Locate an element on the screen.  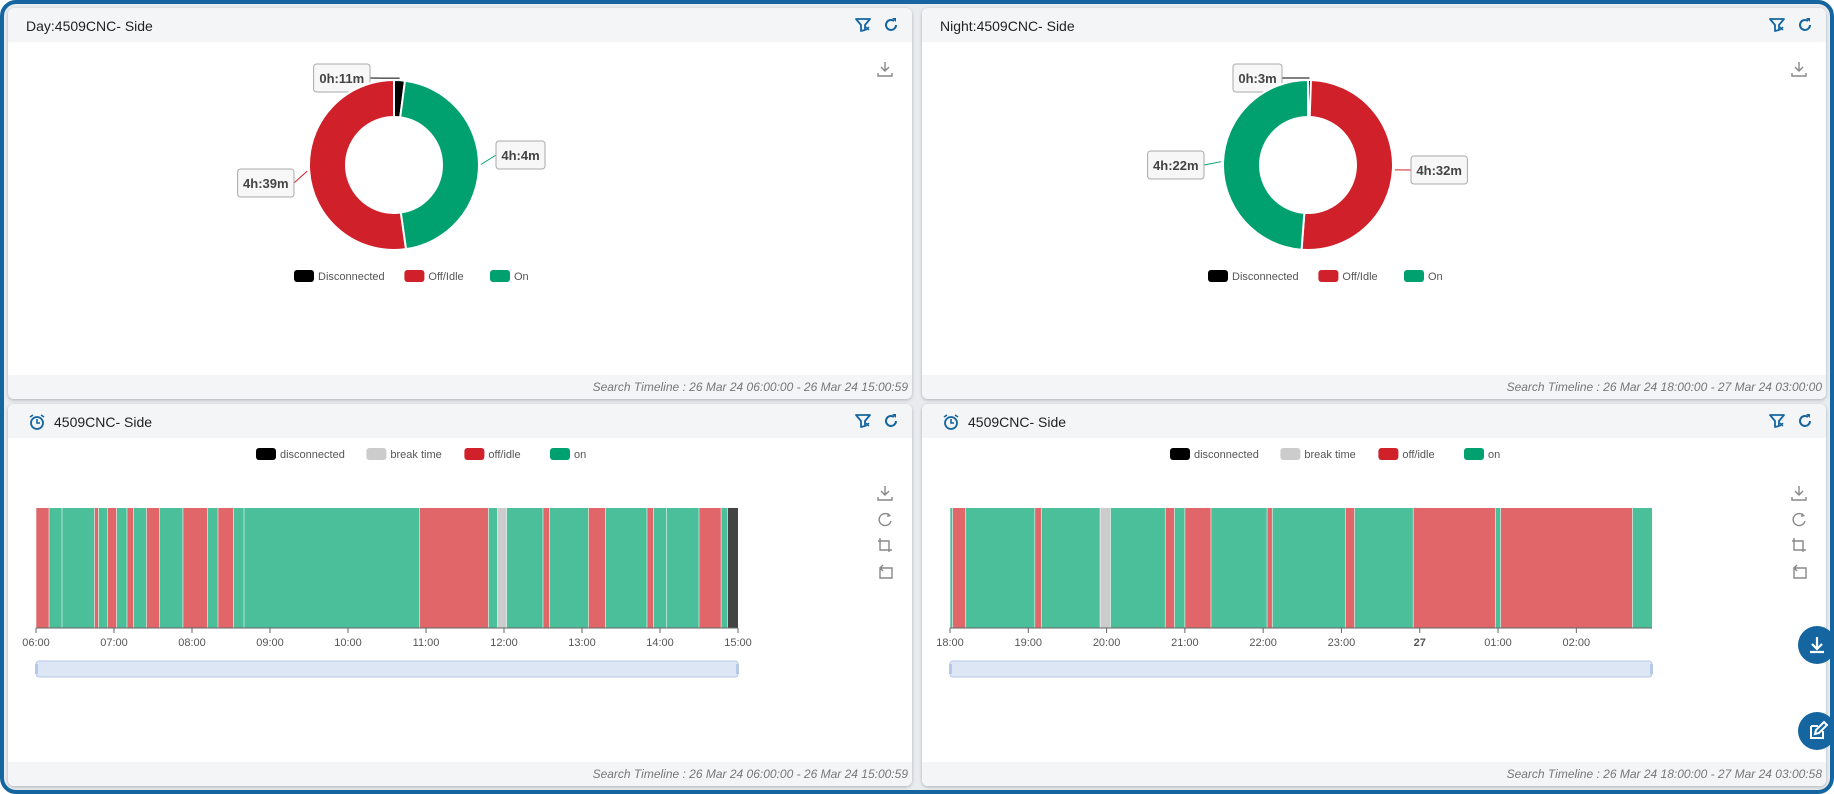
x-tick-label: 20:00 is located at coordinates (1107, 643).